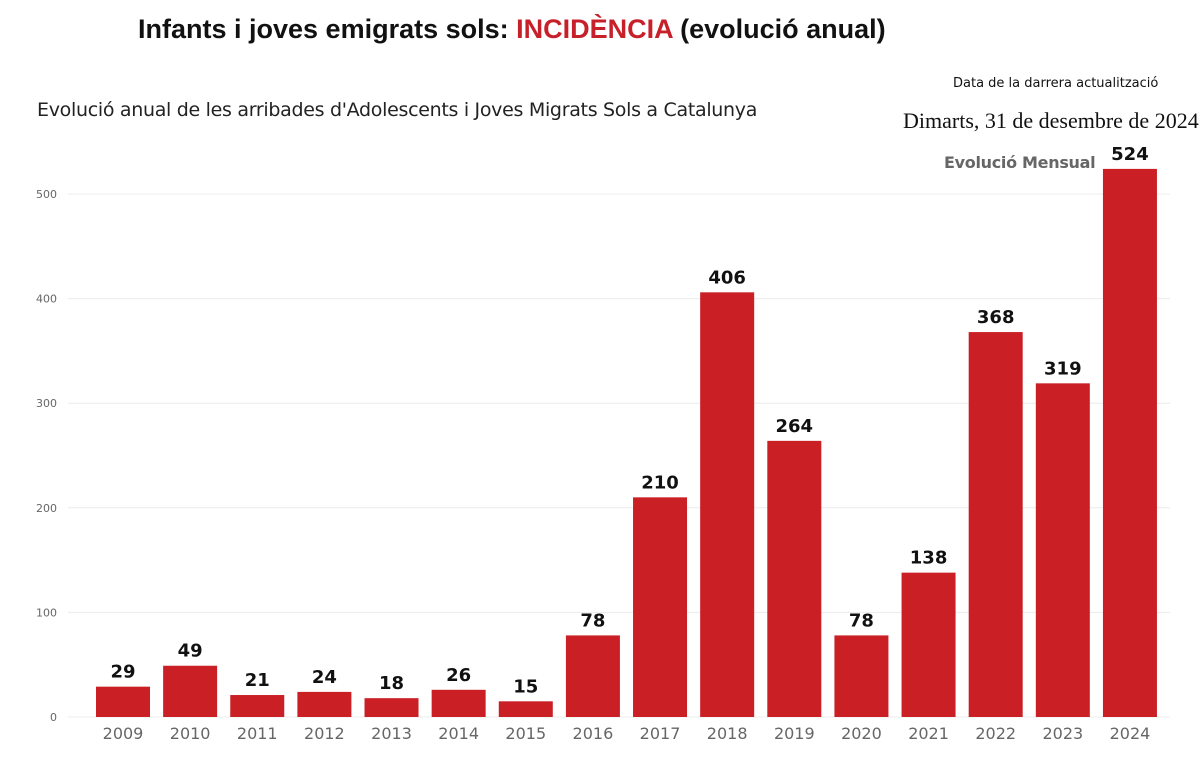  What do you see at coordinates (46, 299) in the screenshot?
I see `y-tick-label: 400` at bounding box center [46, 299].